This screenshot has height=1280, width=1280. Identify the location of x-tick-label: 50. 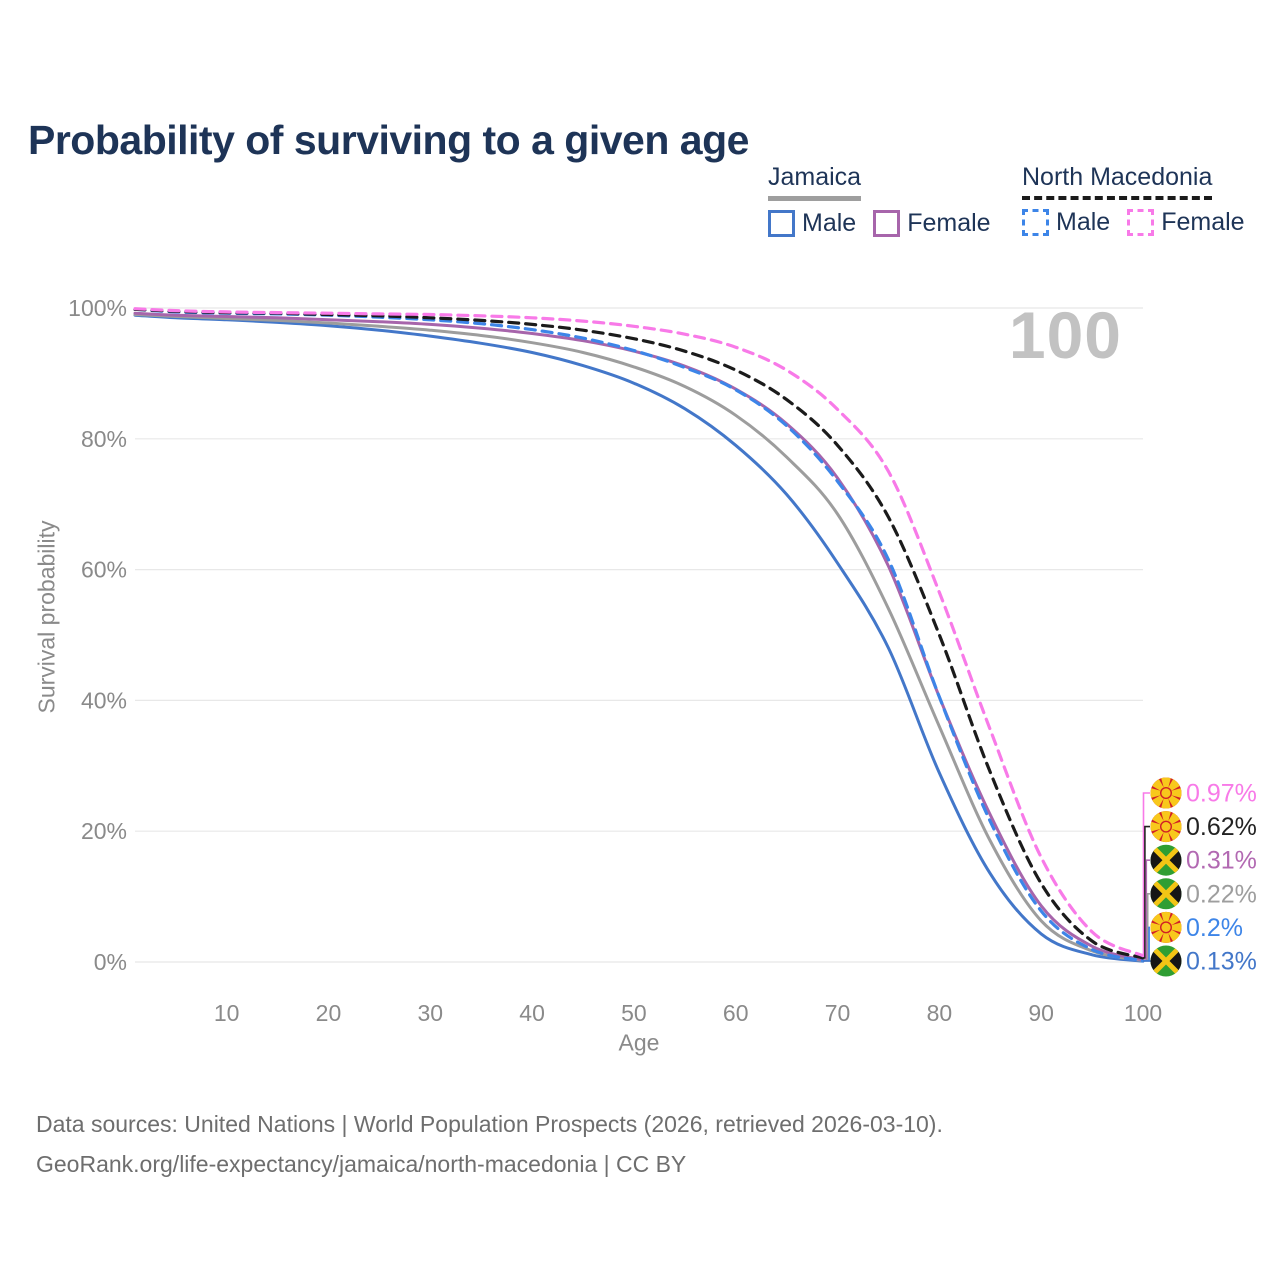
(634, 1013).